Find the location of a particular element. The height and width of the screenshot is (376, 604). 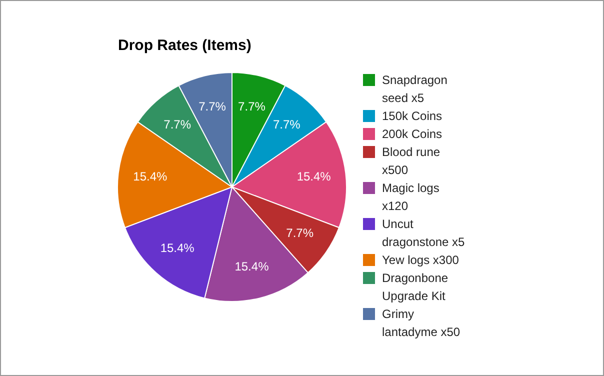

legend-label: Yew logs x300 is located at coordinates (421, 260).